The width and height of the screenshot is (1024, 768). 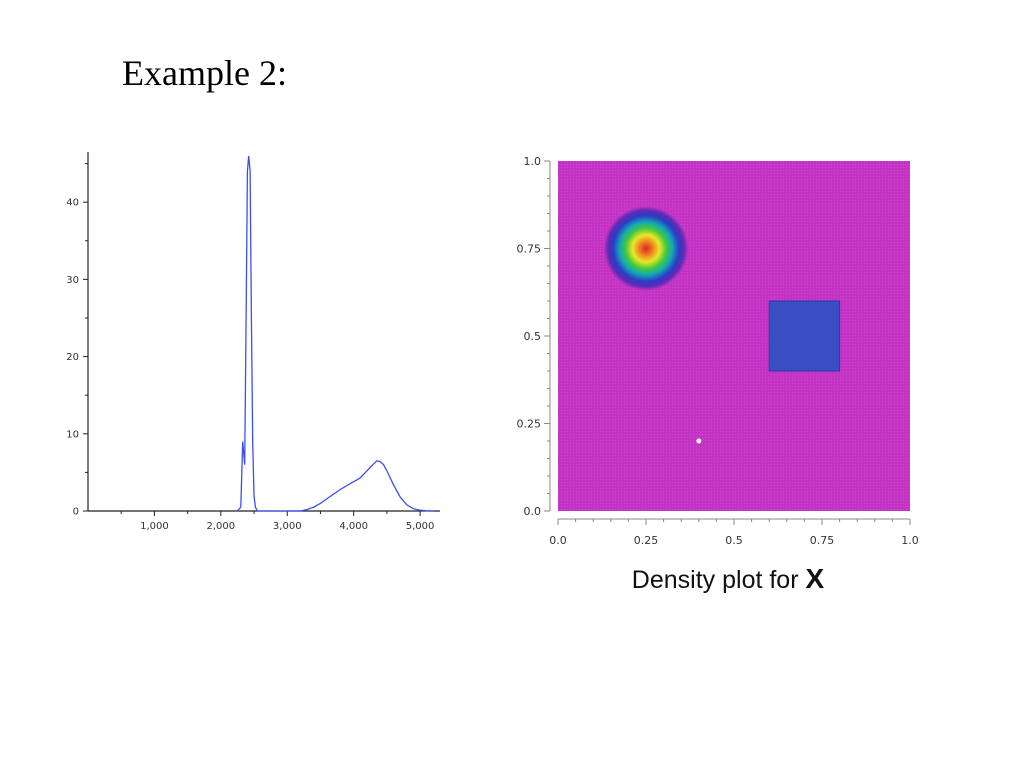 I want to click on x-tick-label: 0.5, so click(x=734, y=540).